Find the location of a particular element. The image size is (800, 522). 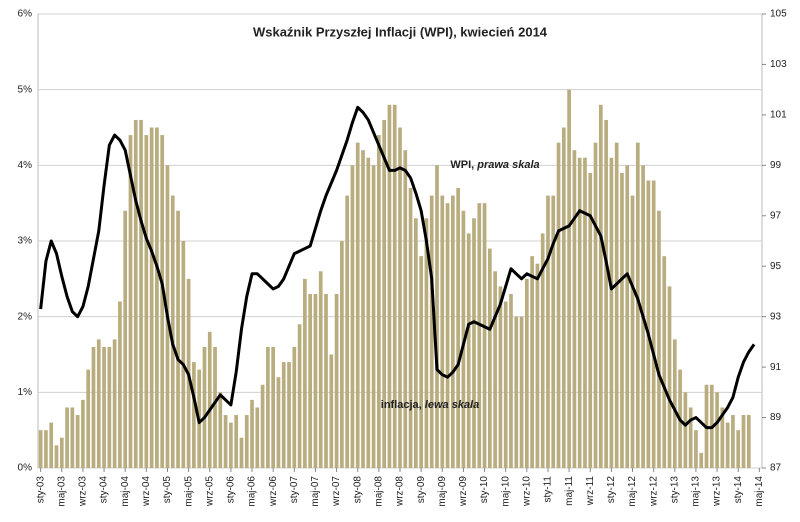

x-tick-label: maj-10 is located at coordinates (505, 491).